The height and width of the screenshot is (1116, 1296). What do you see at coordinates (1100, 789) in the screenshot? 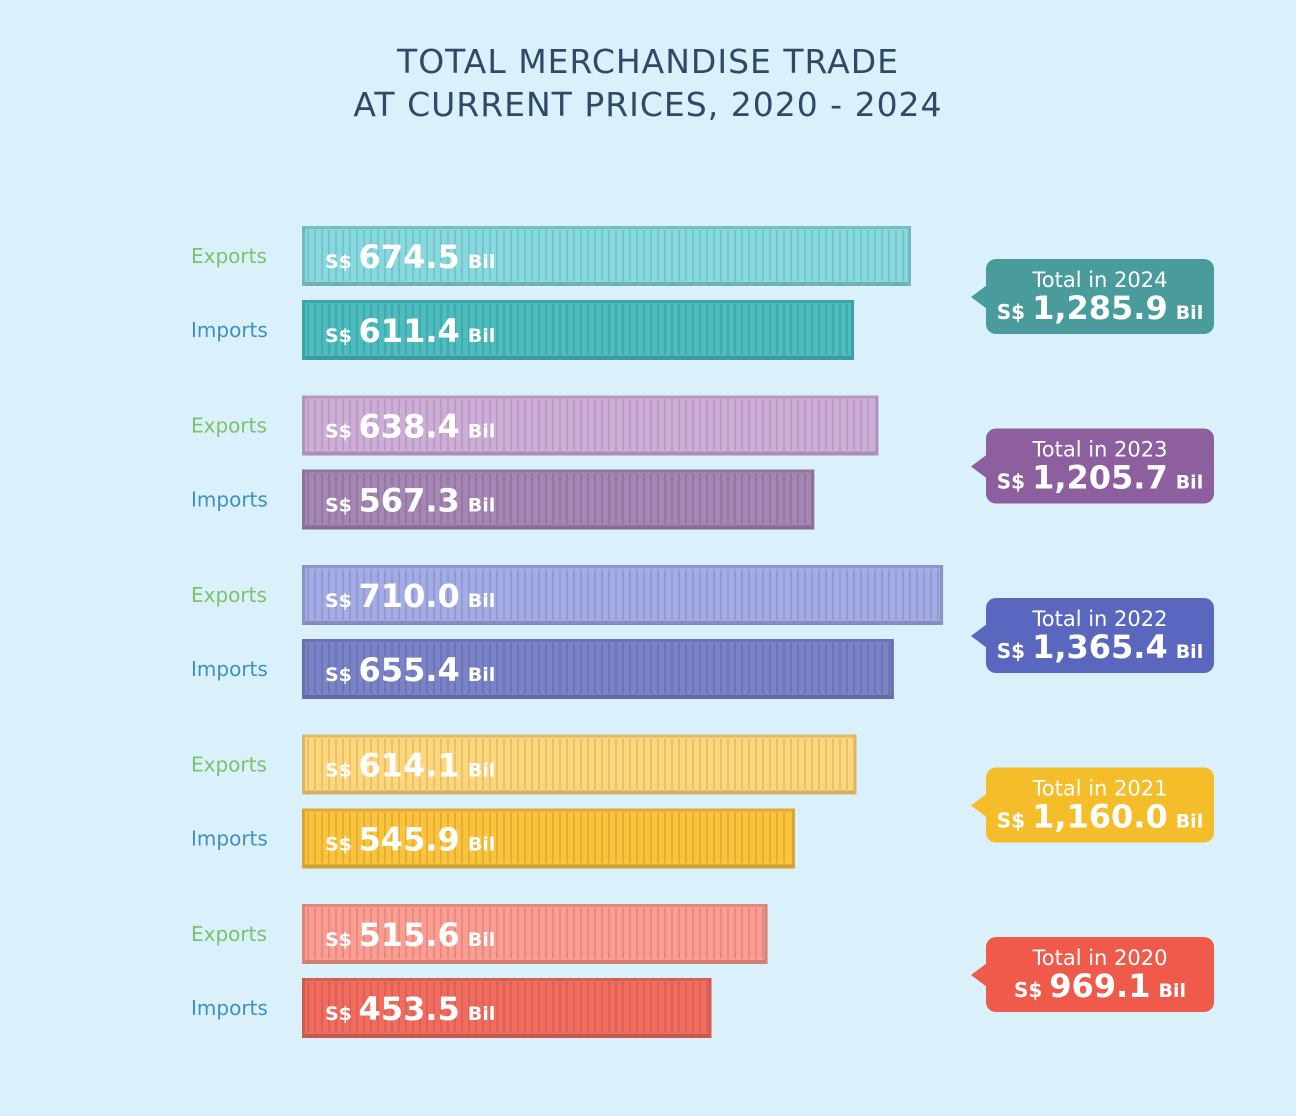
I see `callout-title: Total in 2021` at bounding box center [1100, 789].